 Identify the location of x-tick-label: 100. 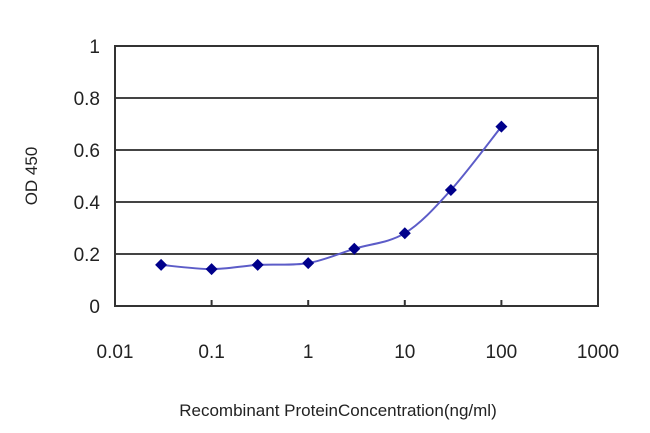
(502, 352).